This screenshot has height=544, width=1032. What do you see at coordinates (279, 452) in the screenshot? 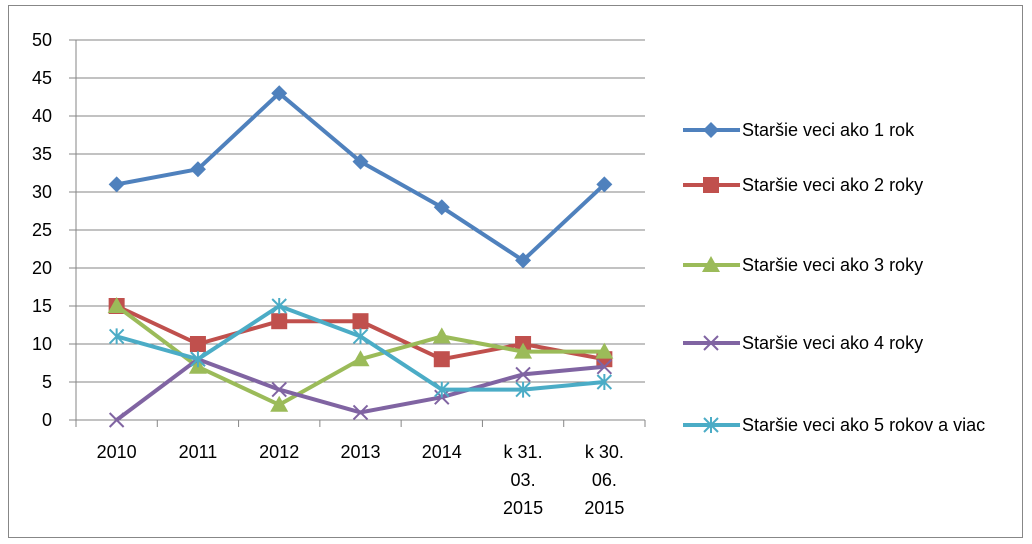
I see `x-tick-label: 2012` at bounding box center [279, 452].